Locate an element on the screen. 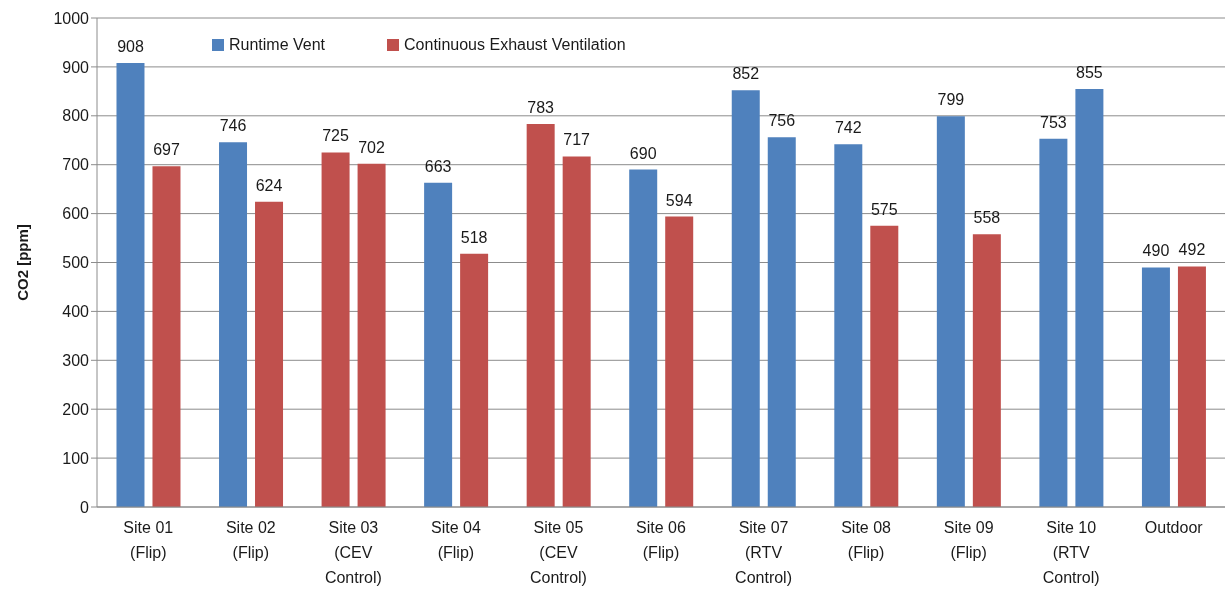 The image size is (1231, 596). data-label: 518 is located at coordinates (474, 237).